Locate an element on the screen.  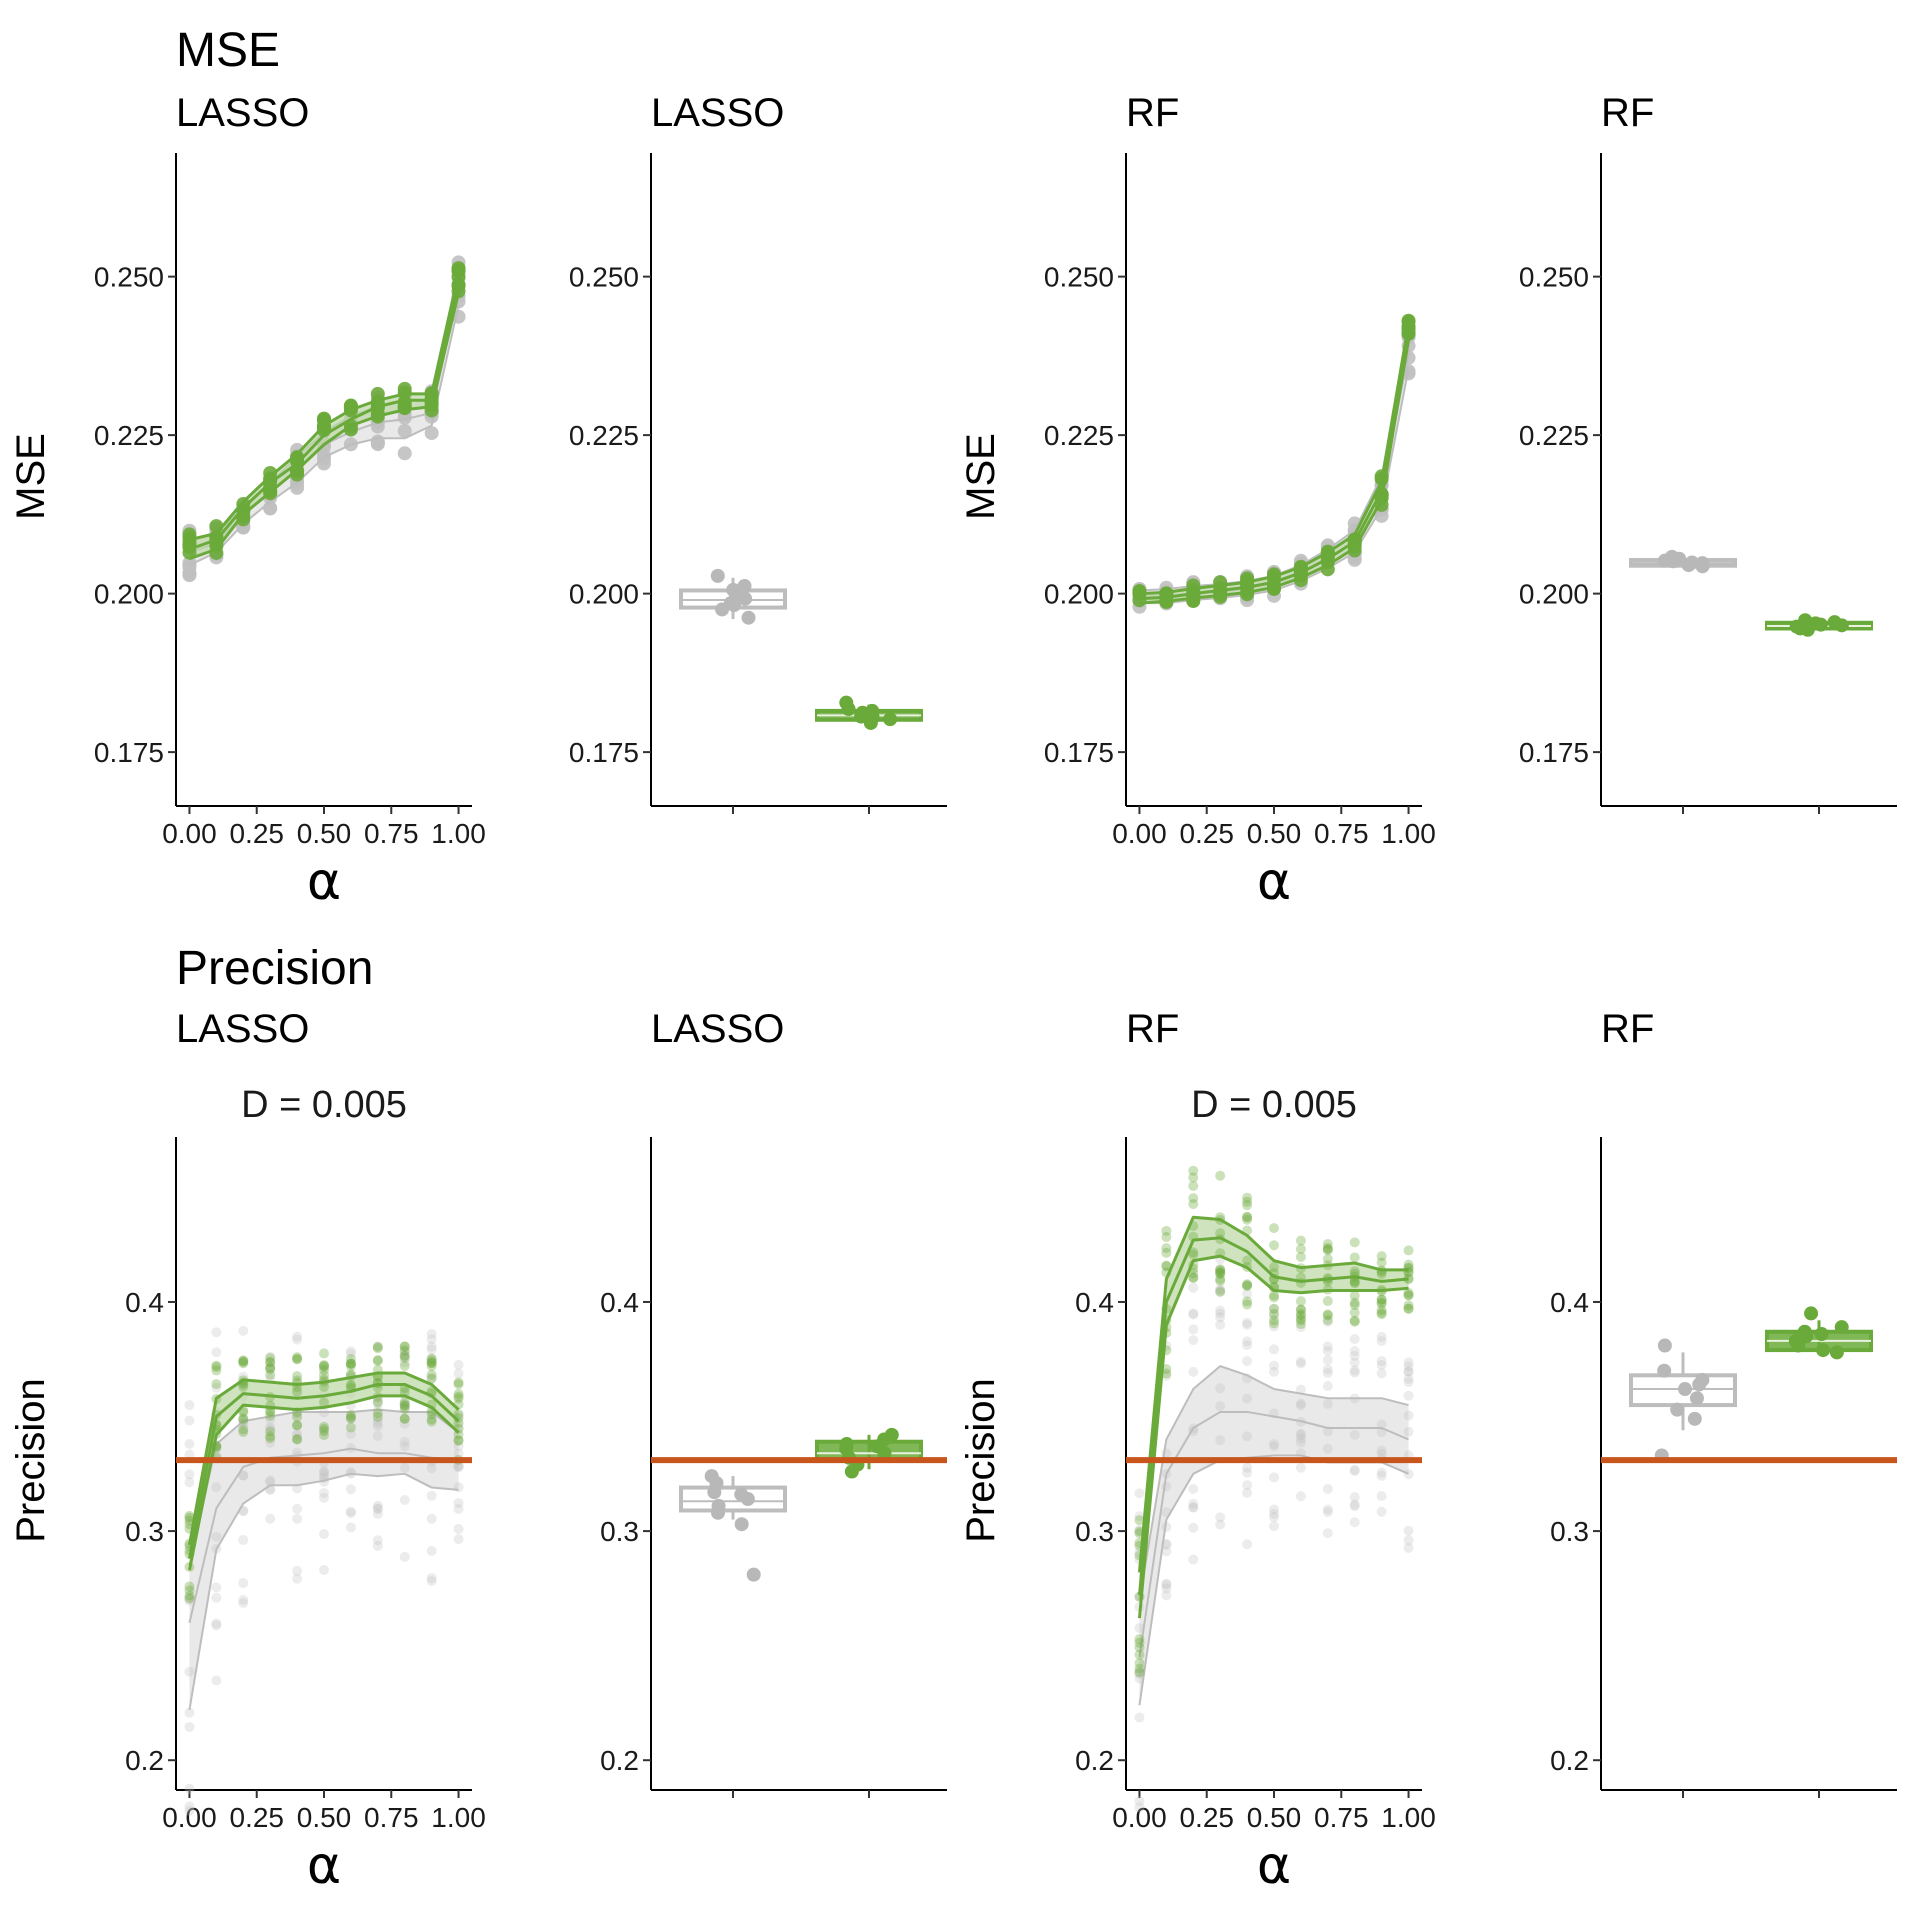
median-line is located at coordinates (1275, 466).